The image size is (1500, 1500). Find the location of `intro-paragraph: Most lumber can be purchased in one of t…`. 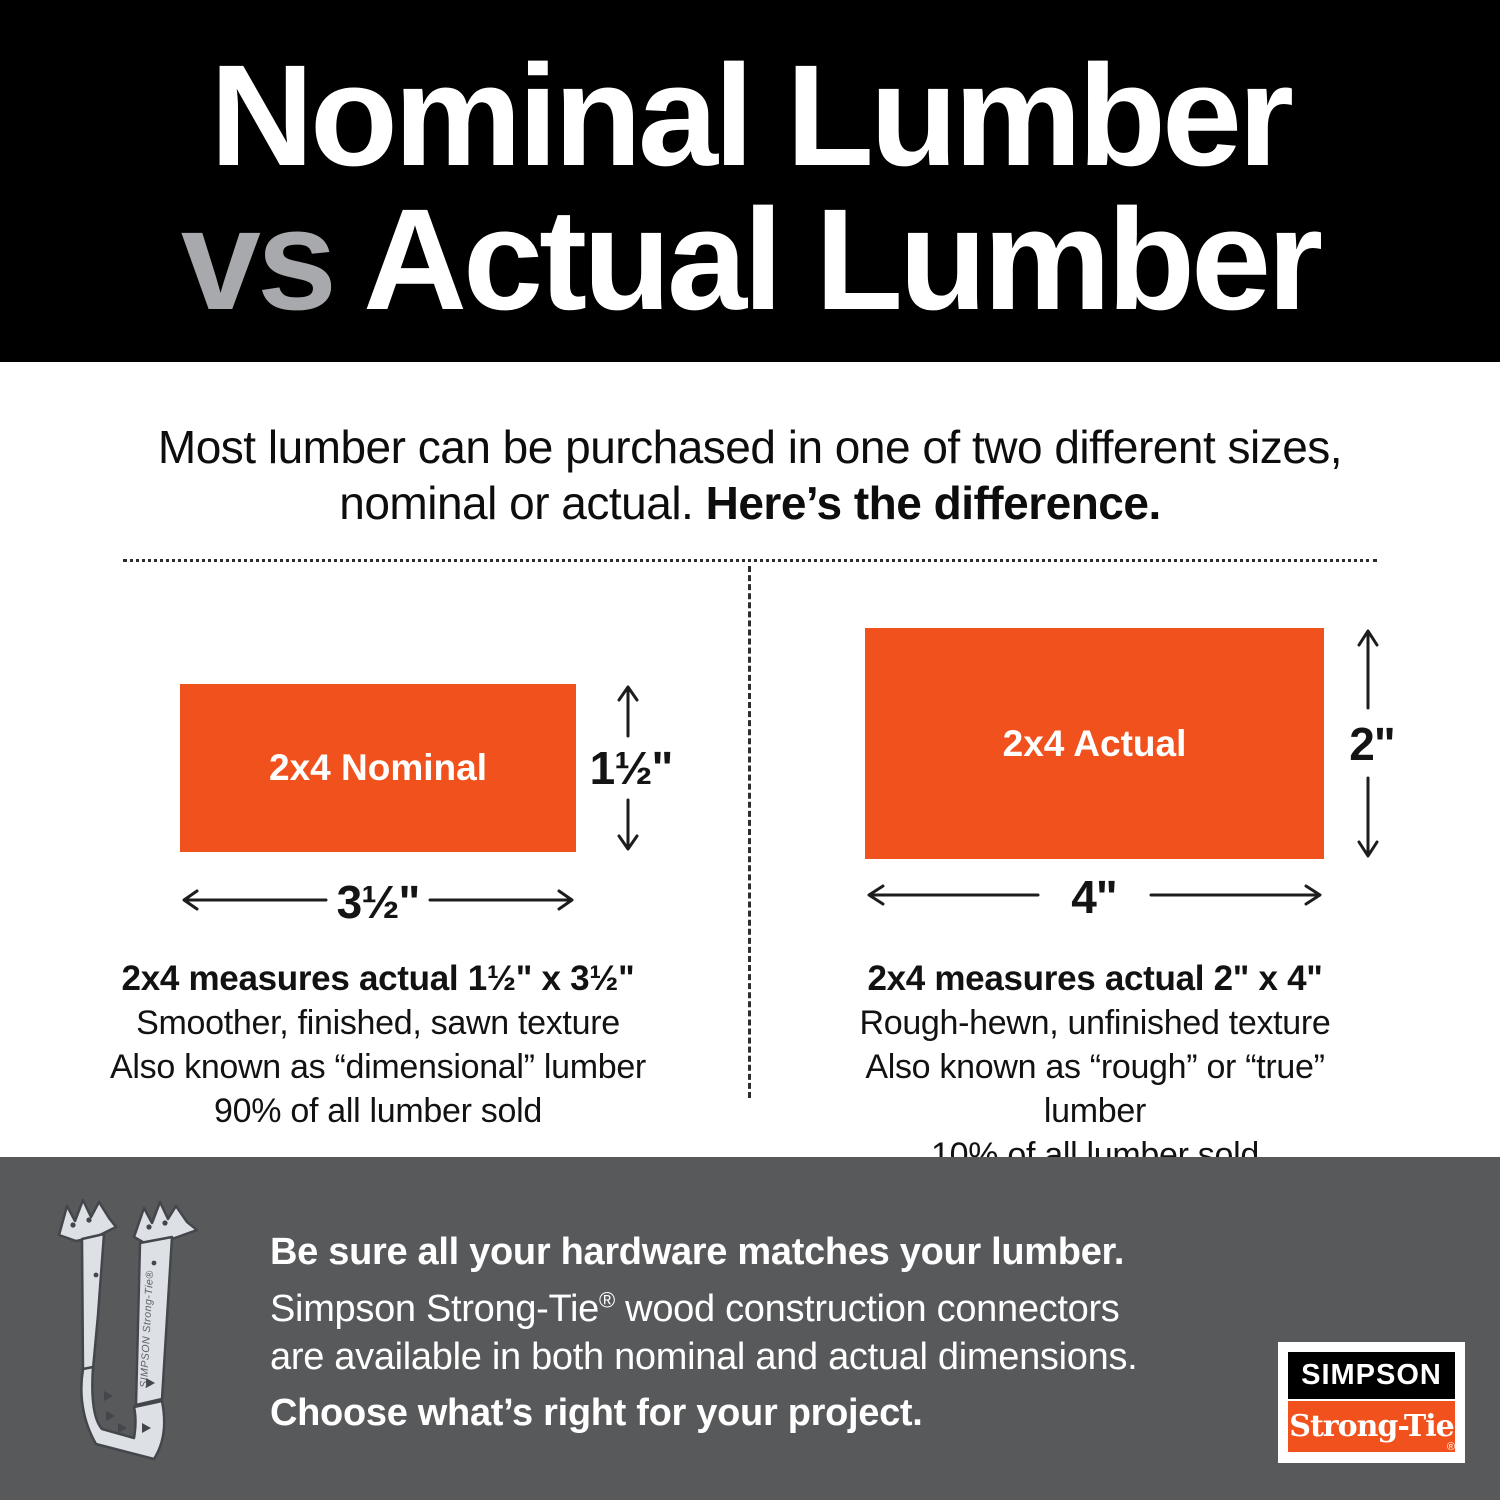

intro-paragraph: Most lumber can be purchased in one of t… is located at coordinates (750, 475).